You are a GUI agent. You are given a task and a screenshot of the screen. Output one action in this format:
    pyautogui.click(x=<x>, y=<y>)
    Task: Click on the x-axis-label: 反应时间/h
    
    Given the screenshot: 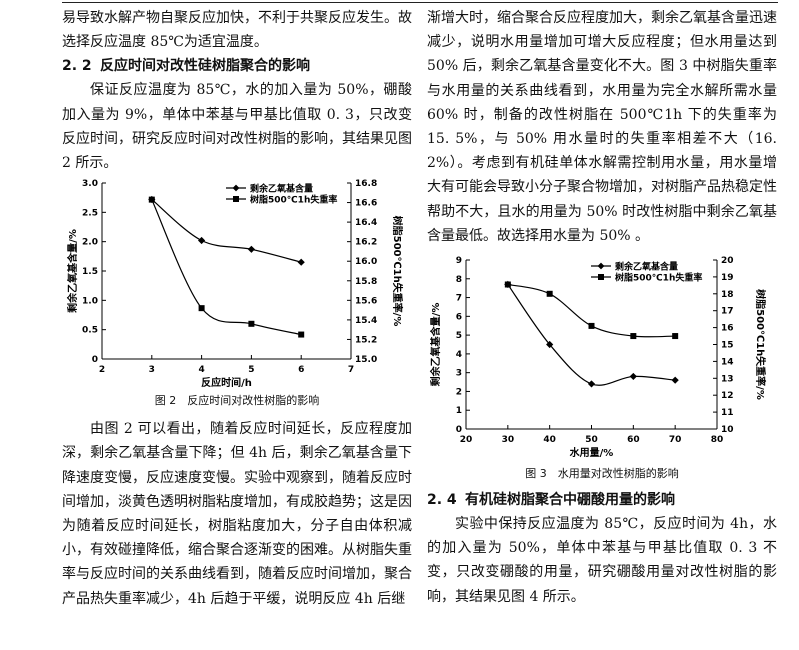 What is the action you would take?
    pyautogui.click(x=226, y=382)
    